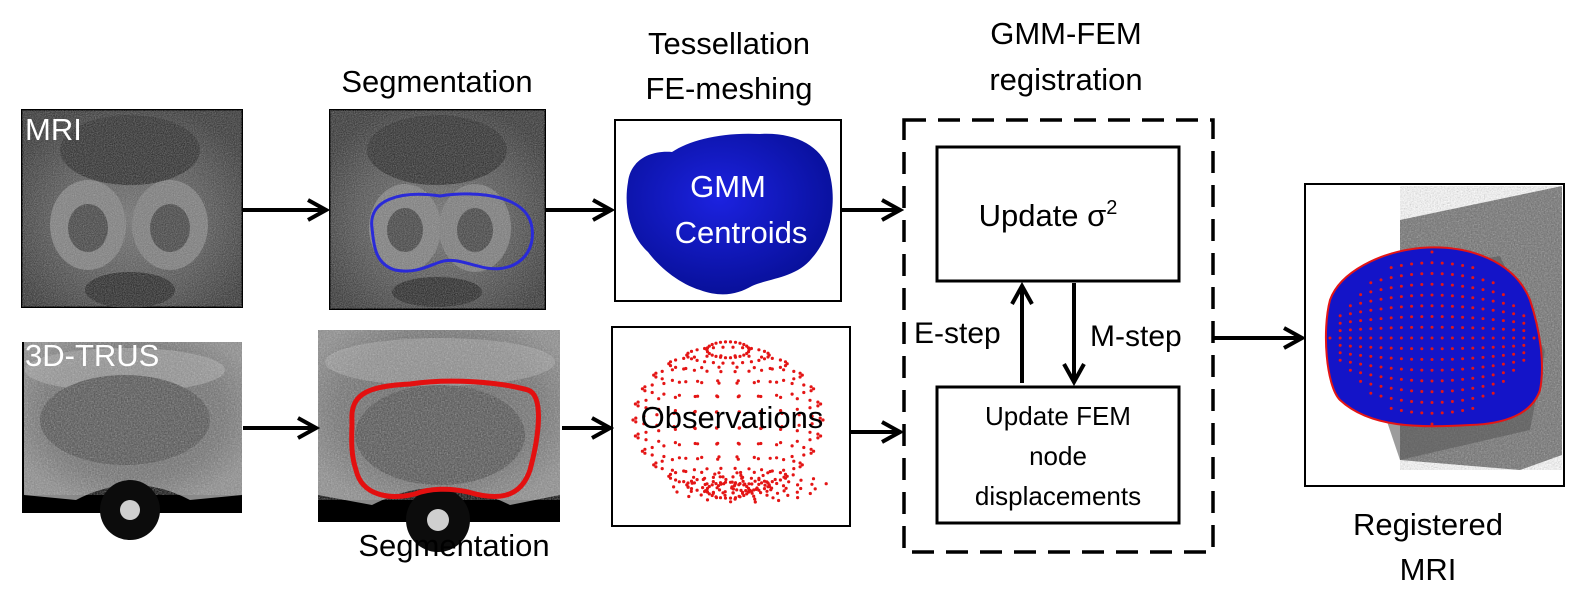 Image resolution: width=1570 pixels, height=613 pixels. What do you see at coordinates (437, 209) in the screenshot?
I see `mri-segmentation-image` at bounding box center [437, 209].